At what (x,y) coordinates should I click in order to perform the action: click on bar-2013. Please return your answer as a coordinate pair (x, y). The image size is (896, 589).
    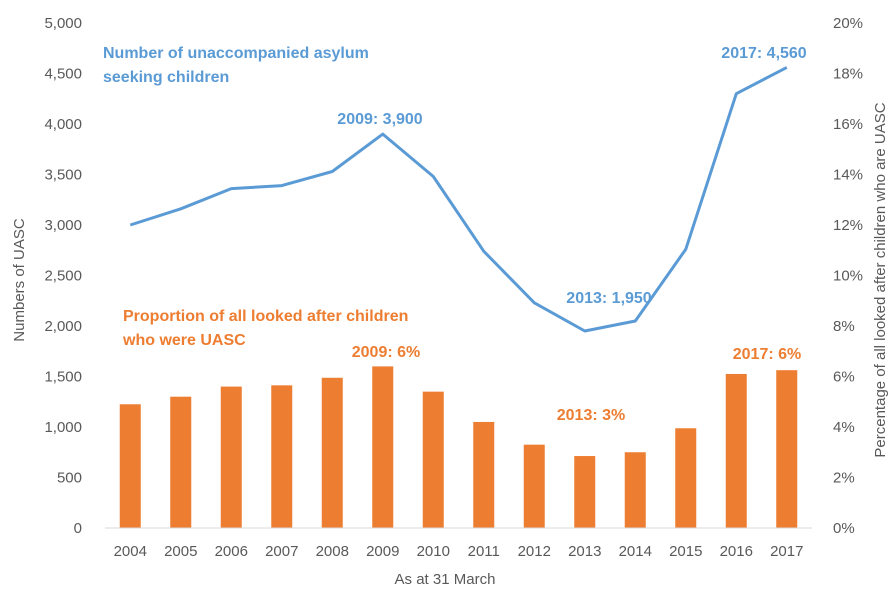
    Looking at the image, I should click on (585, 492).